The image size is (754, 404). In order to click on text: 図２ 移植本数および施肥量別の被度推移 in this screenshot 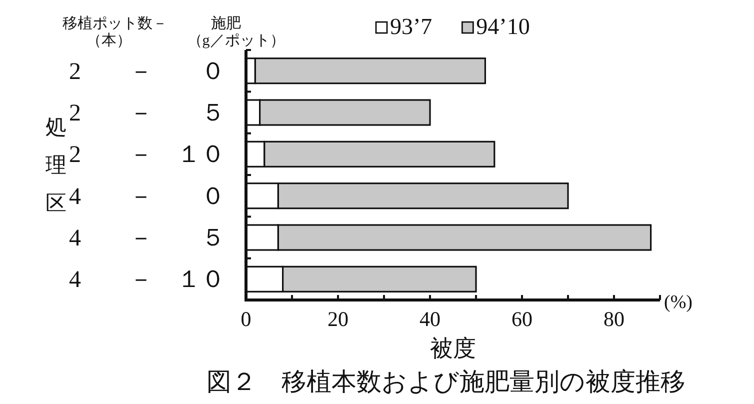, I will do `click(446, 382)`.